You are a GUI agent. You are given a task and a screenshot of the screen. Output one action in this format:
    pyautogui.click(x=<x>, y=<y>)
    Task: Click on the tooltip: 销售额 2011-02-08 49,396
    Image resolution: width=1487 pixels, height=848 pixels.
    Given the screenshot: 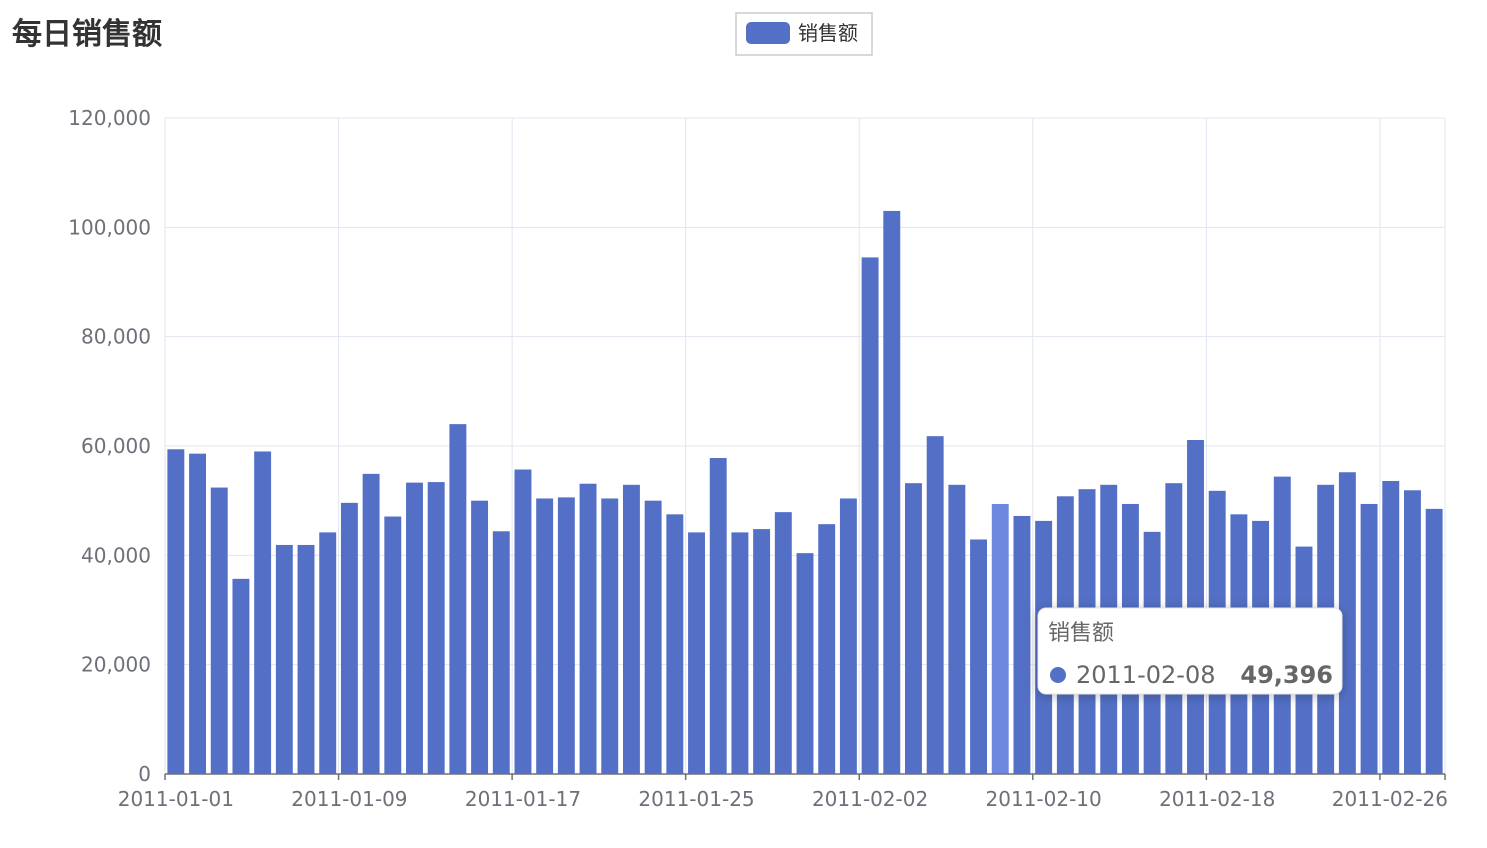 What is the action you would take?
    pyautogui.click(x=1190, y=651)
    